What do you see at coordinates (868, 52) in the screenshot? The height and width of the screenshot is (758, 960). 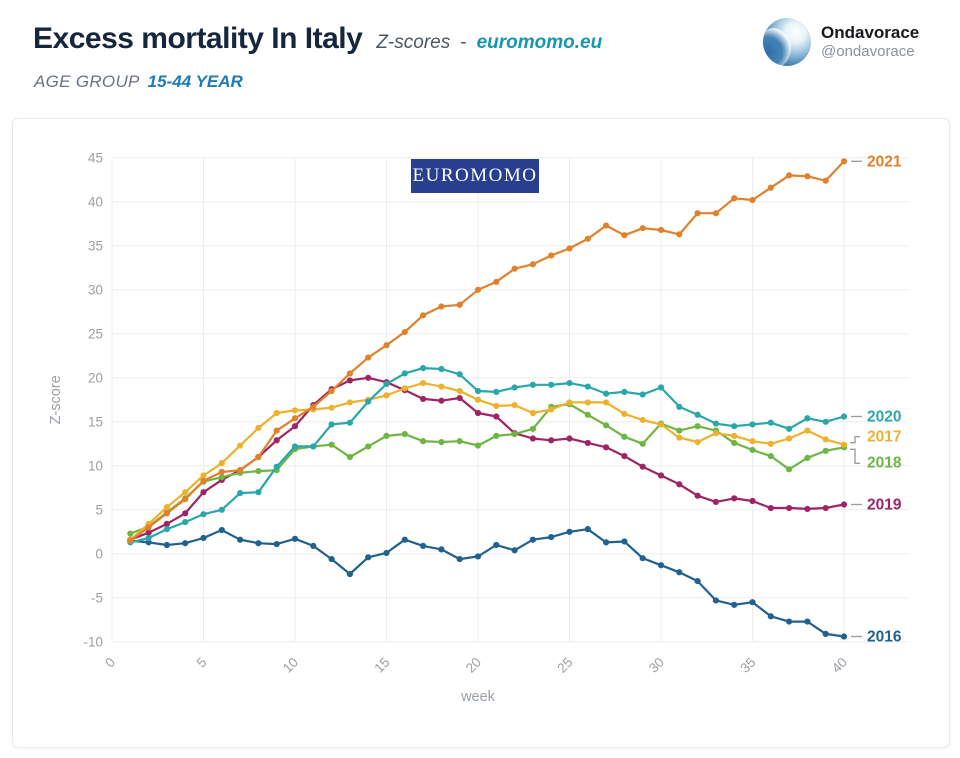 I see `account-handle: @ondavorace` at bounding box center [868, 52].